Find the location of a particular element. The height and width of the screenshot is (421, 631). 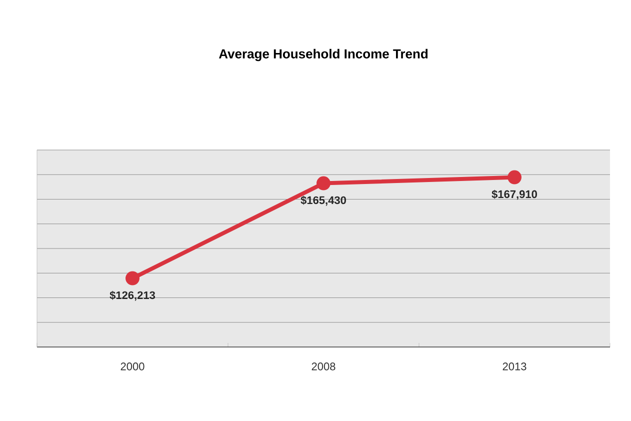

x-tick-label: 2013 is located at coordinates (514, 366).